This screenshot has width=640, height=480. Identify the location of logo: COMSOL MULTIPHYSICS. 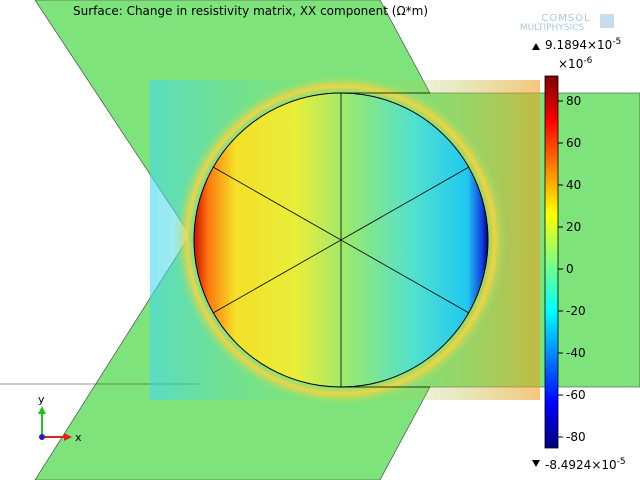
(567, 23).